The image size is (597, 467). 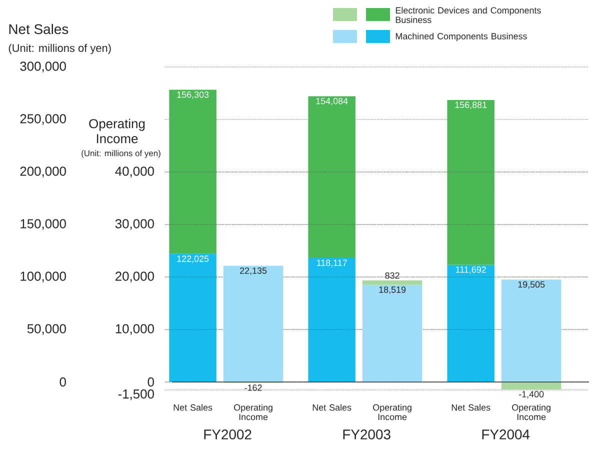 I want to click on data-label: 22,135, so click(x=253, y=271).